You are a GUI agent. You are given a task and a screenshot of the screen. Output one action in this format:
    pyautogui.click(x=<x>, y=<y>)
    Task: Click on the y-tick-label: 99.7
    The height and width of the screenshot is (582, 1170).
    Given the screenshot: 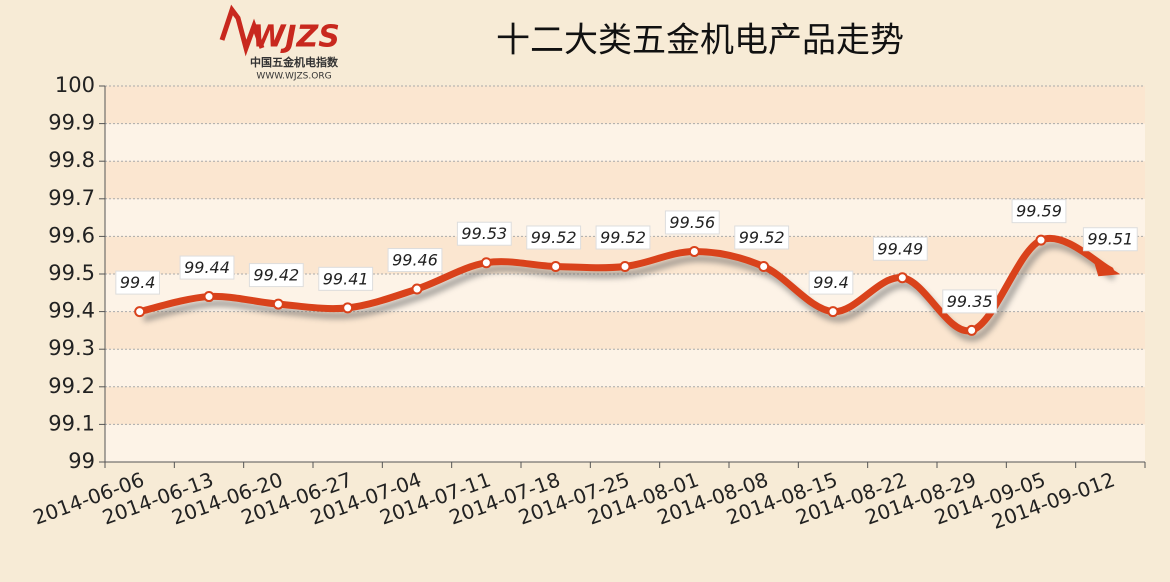 What is the action you would take?
    pyautogui.click(x=71, y=198)
    